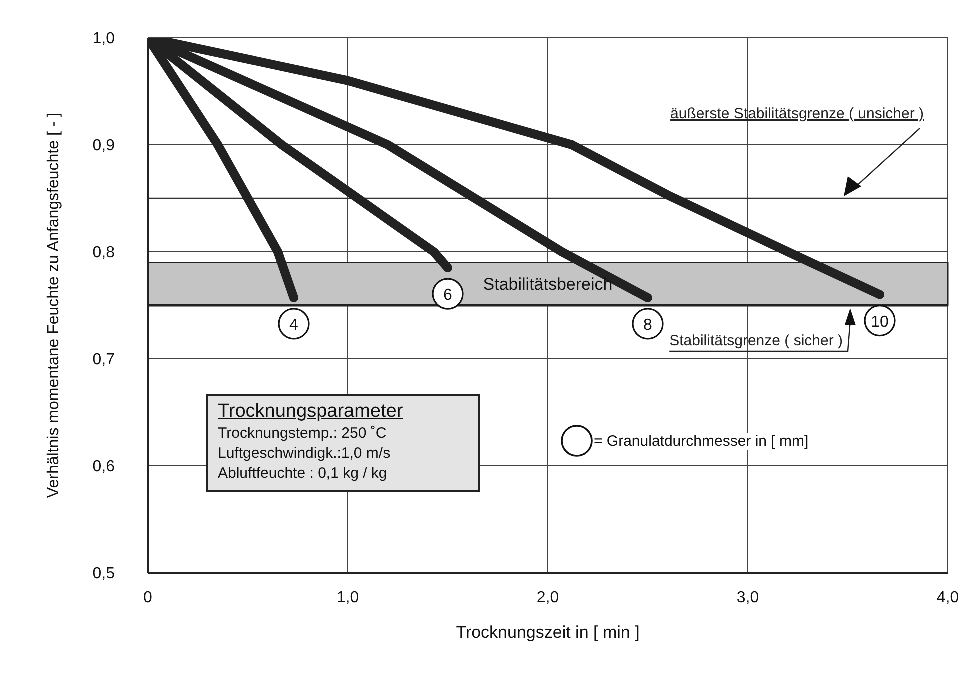 Image resolution: width=979 pixels, height=678 pixels. Describe the element at coordinates (148, 597) in the screenshot. I see `x-tick-label: 0` at that location.